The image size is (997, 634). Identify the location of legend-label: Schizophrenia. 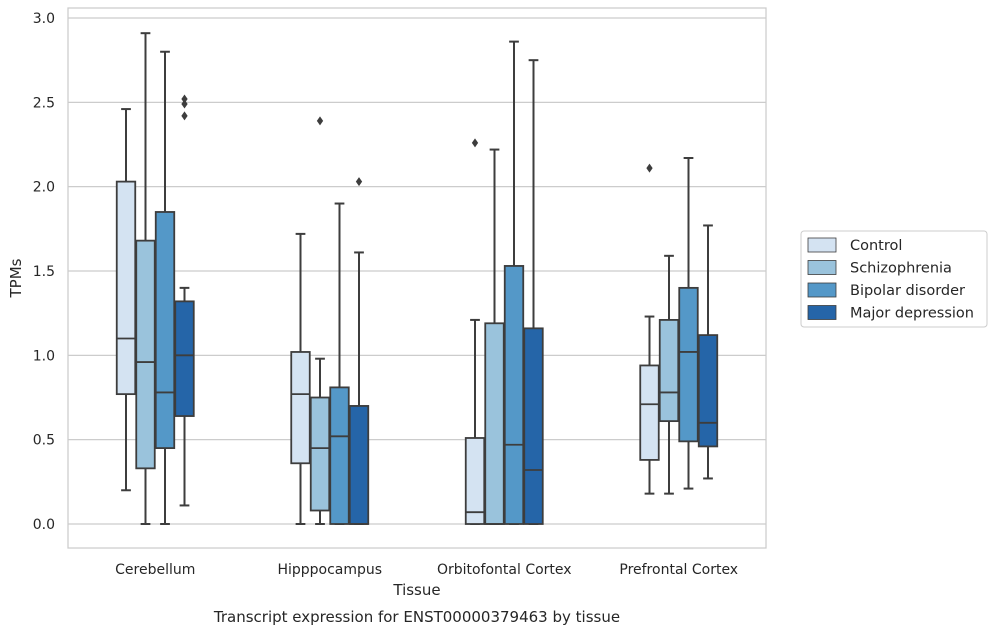
(901, 269).